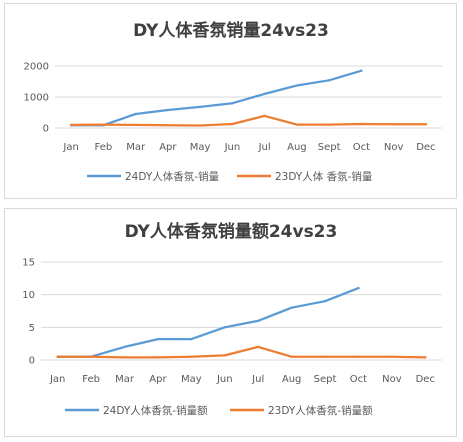  What do you see at coordinates (28, 295) in the screenshot?
I see `y-tick-label: 10` at bounding box center [28, 295].